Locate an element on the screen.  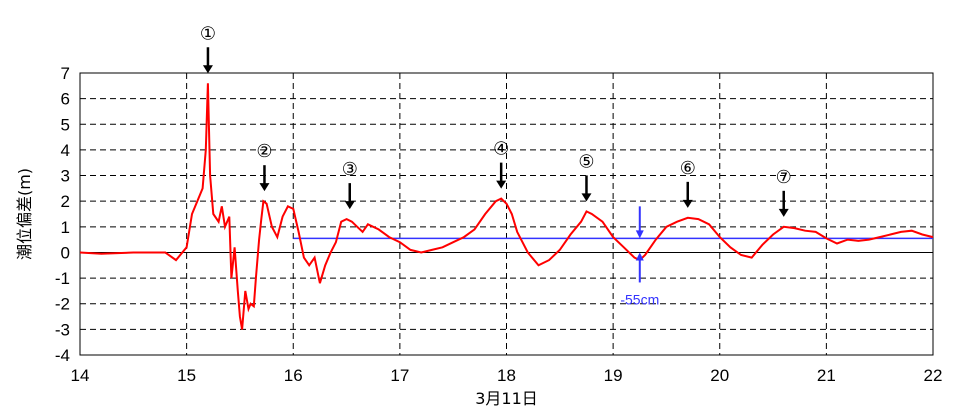
x-tick-label: 21 is located at coordinates (826, 375).